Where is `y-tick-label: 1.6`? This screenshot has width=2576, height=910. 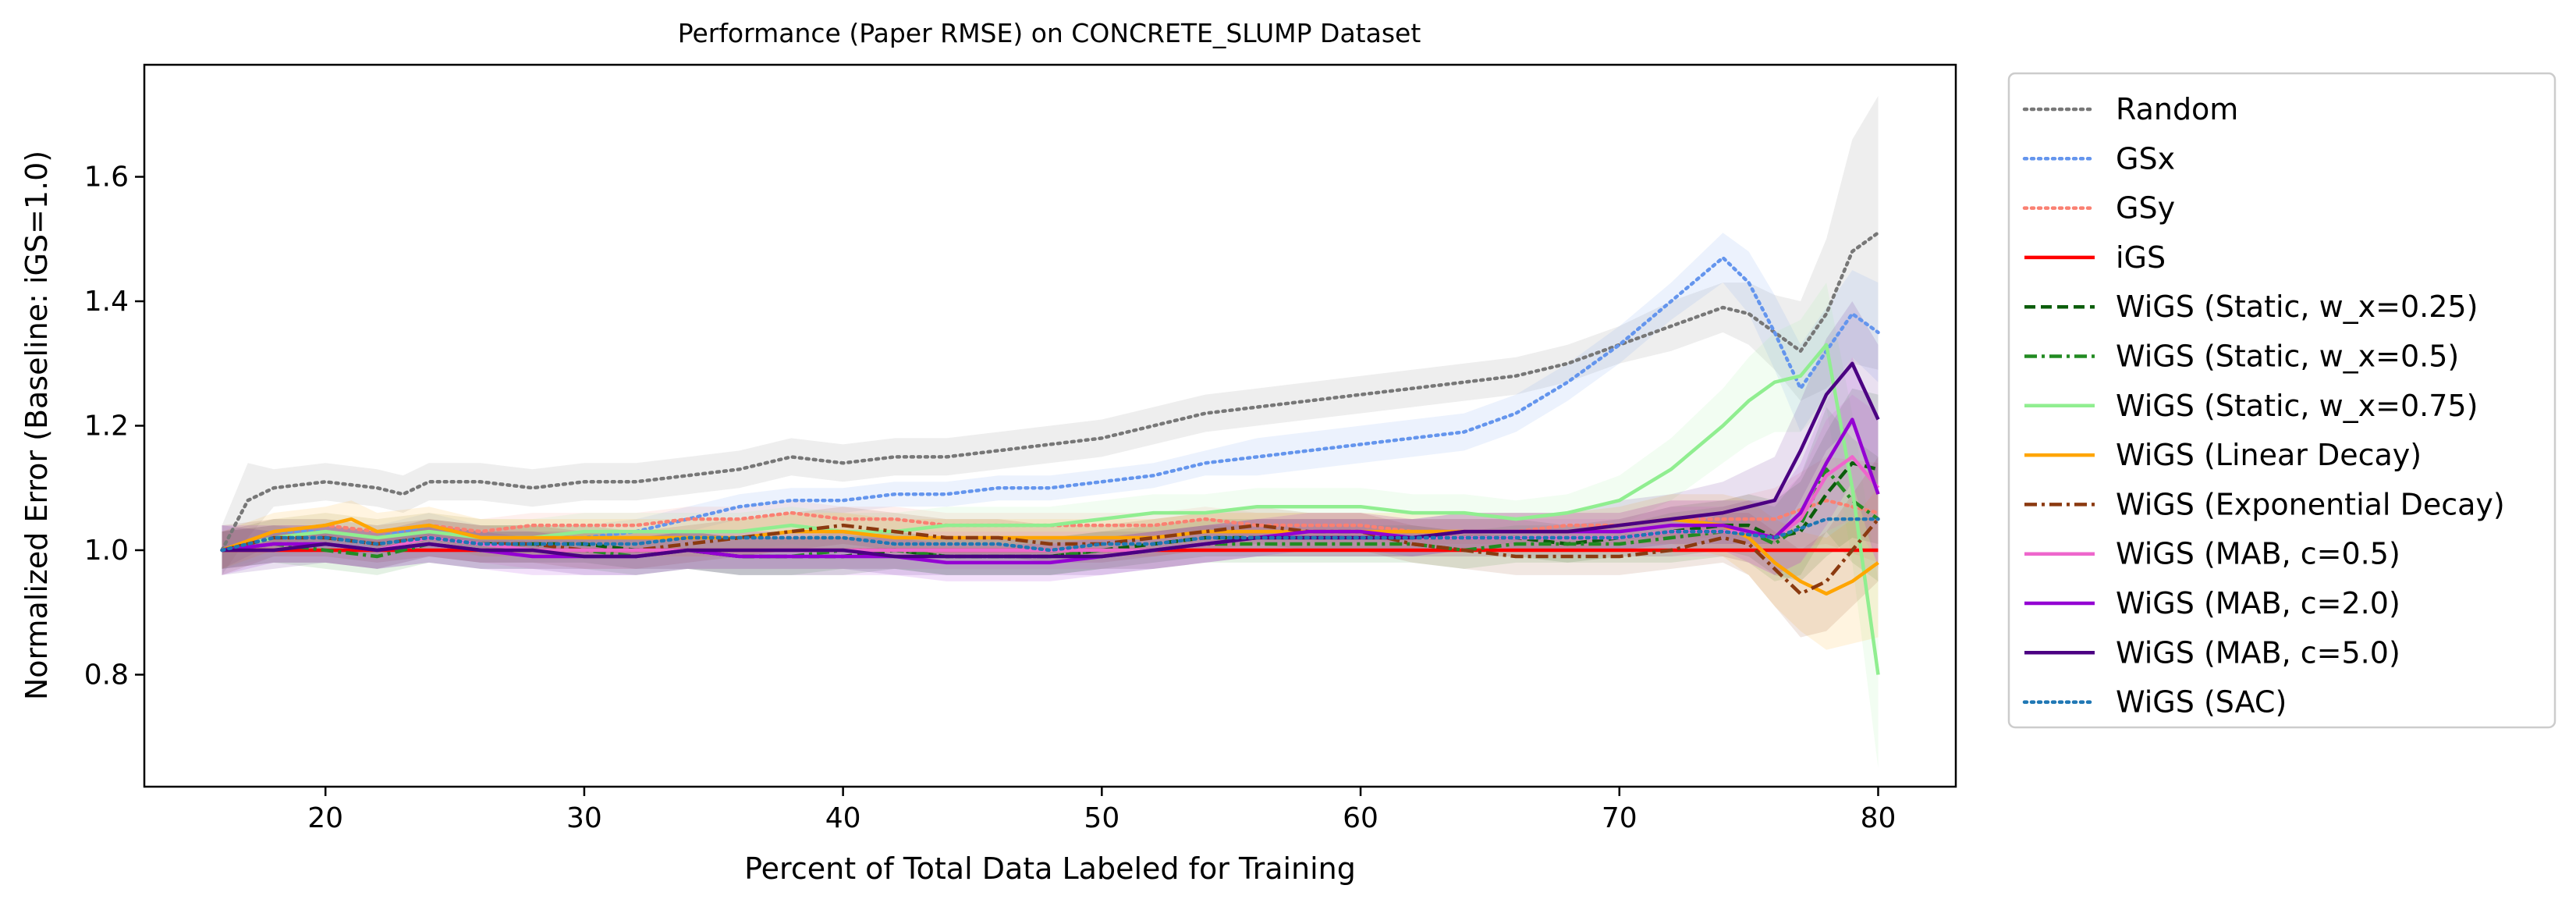 y-tick-label: 1.6 is located at coordinates (106, 178).